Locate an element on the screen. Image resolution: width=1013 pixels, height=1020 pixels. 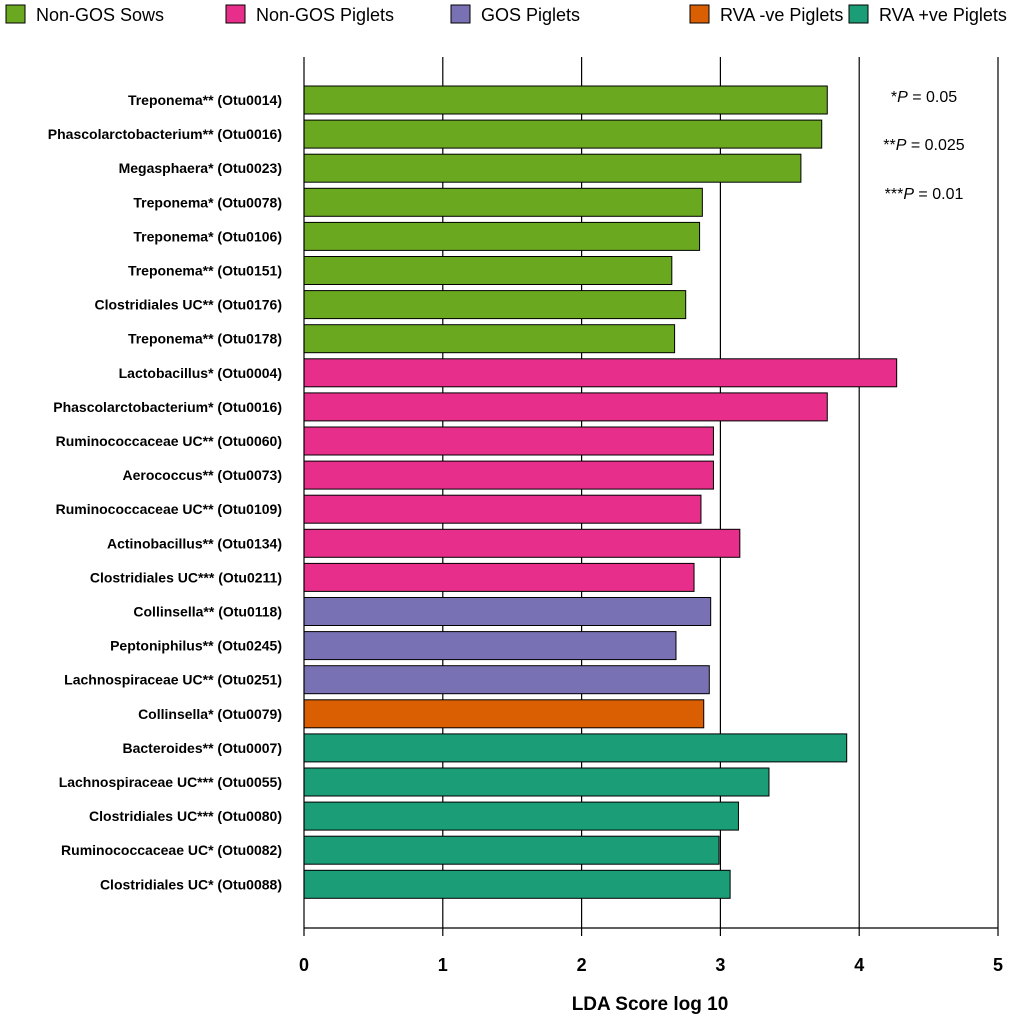
bar-category-label: Treponema** (Otu0178) is located at coordinates (205, 339).